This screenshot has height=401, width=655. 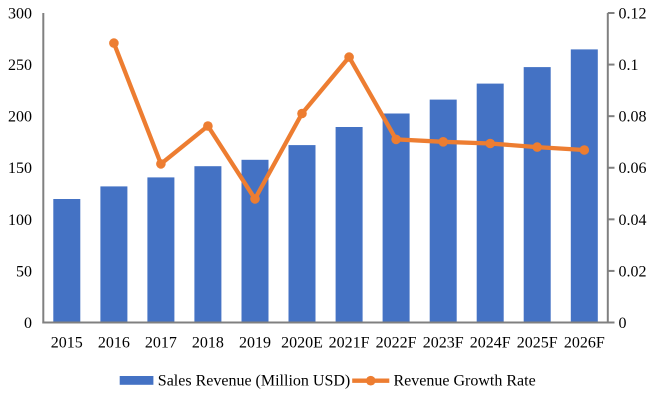 What do you see at coordinates (208, 343) in the screenshot?
I see `svg-text: 2018` at bounding box center [208, 343].